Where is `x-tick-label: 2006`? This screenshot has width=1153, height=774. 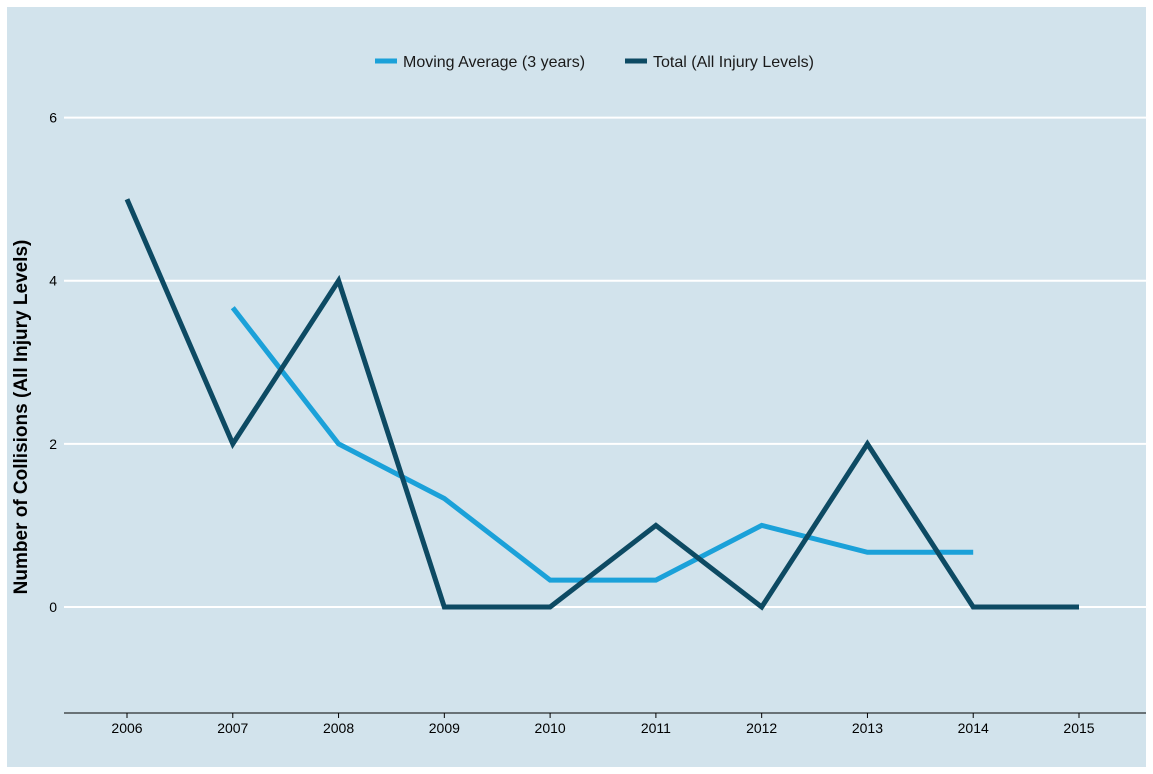
x-tick-label: 2006 is located at coordinates (126, 728).